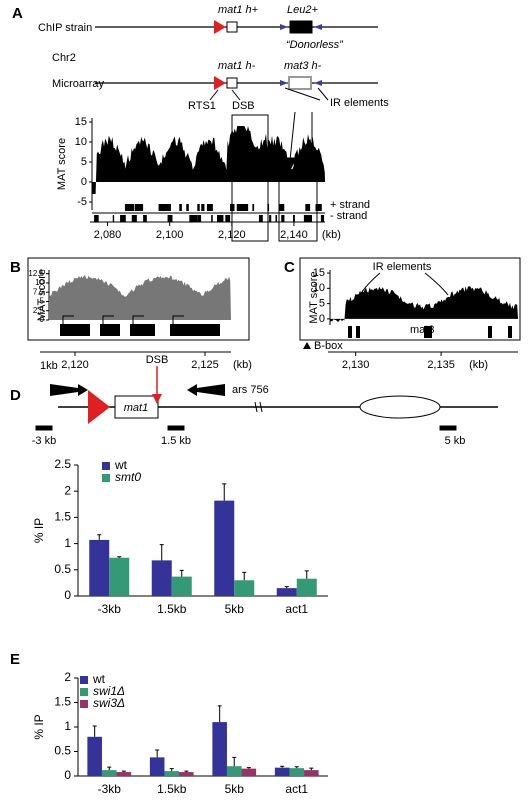 The width and height of the screenshot is (529, 800). What do you see at coordinates (157, 360) in the screenshot?
I see `site-label: DSB` at bounding box center [157, 360].